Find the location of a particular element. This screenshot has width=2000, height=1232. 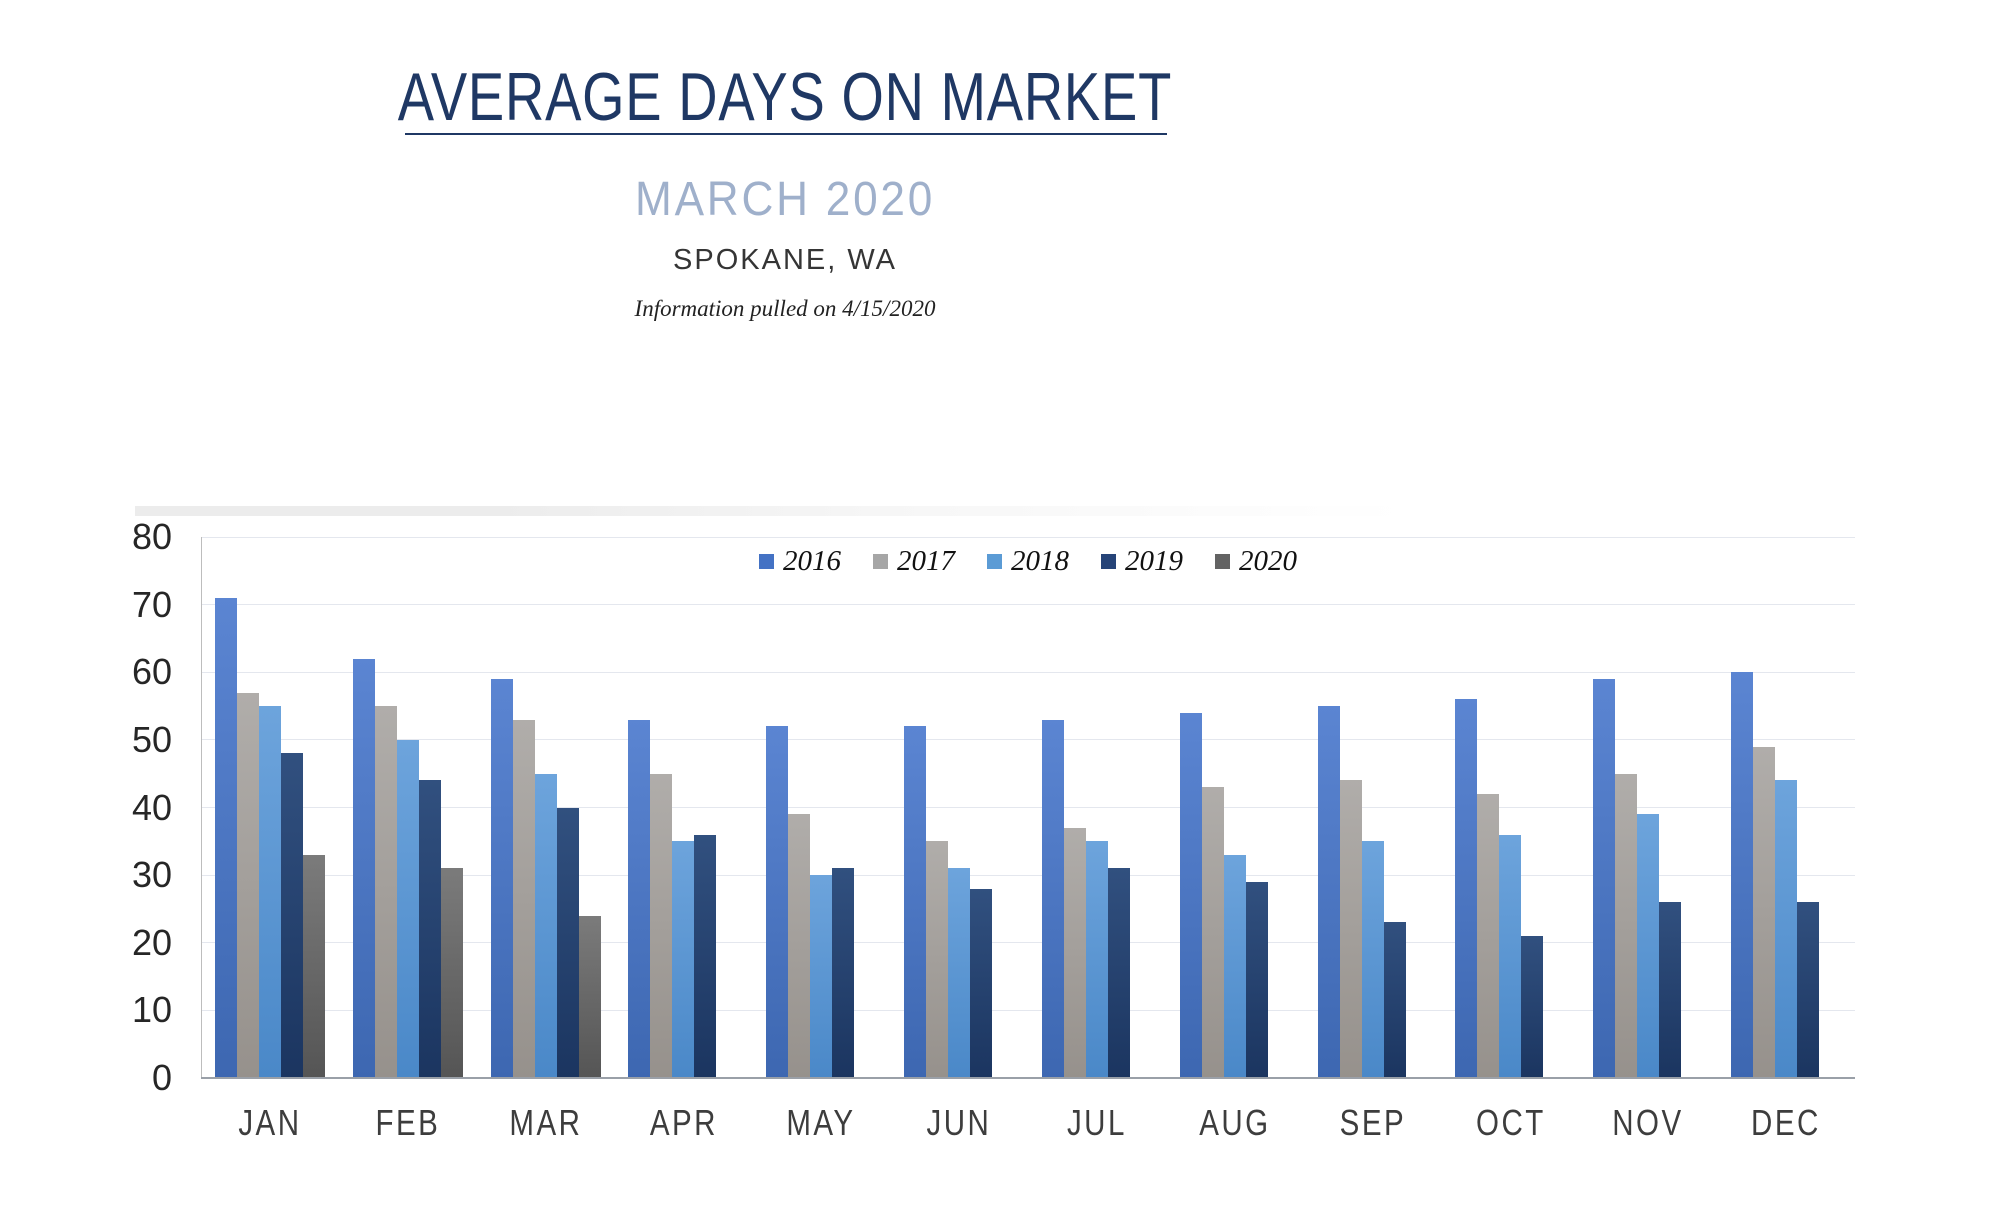

page-title: AVERAGE DAYS ON MARKET is located at coordinates (785, 97).